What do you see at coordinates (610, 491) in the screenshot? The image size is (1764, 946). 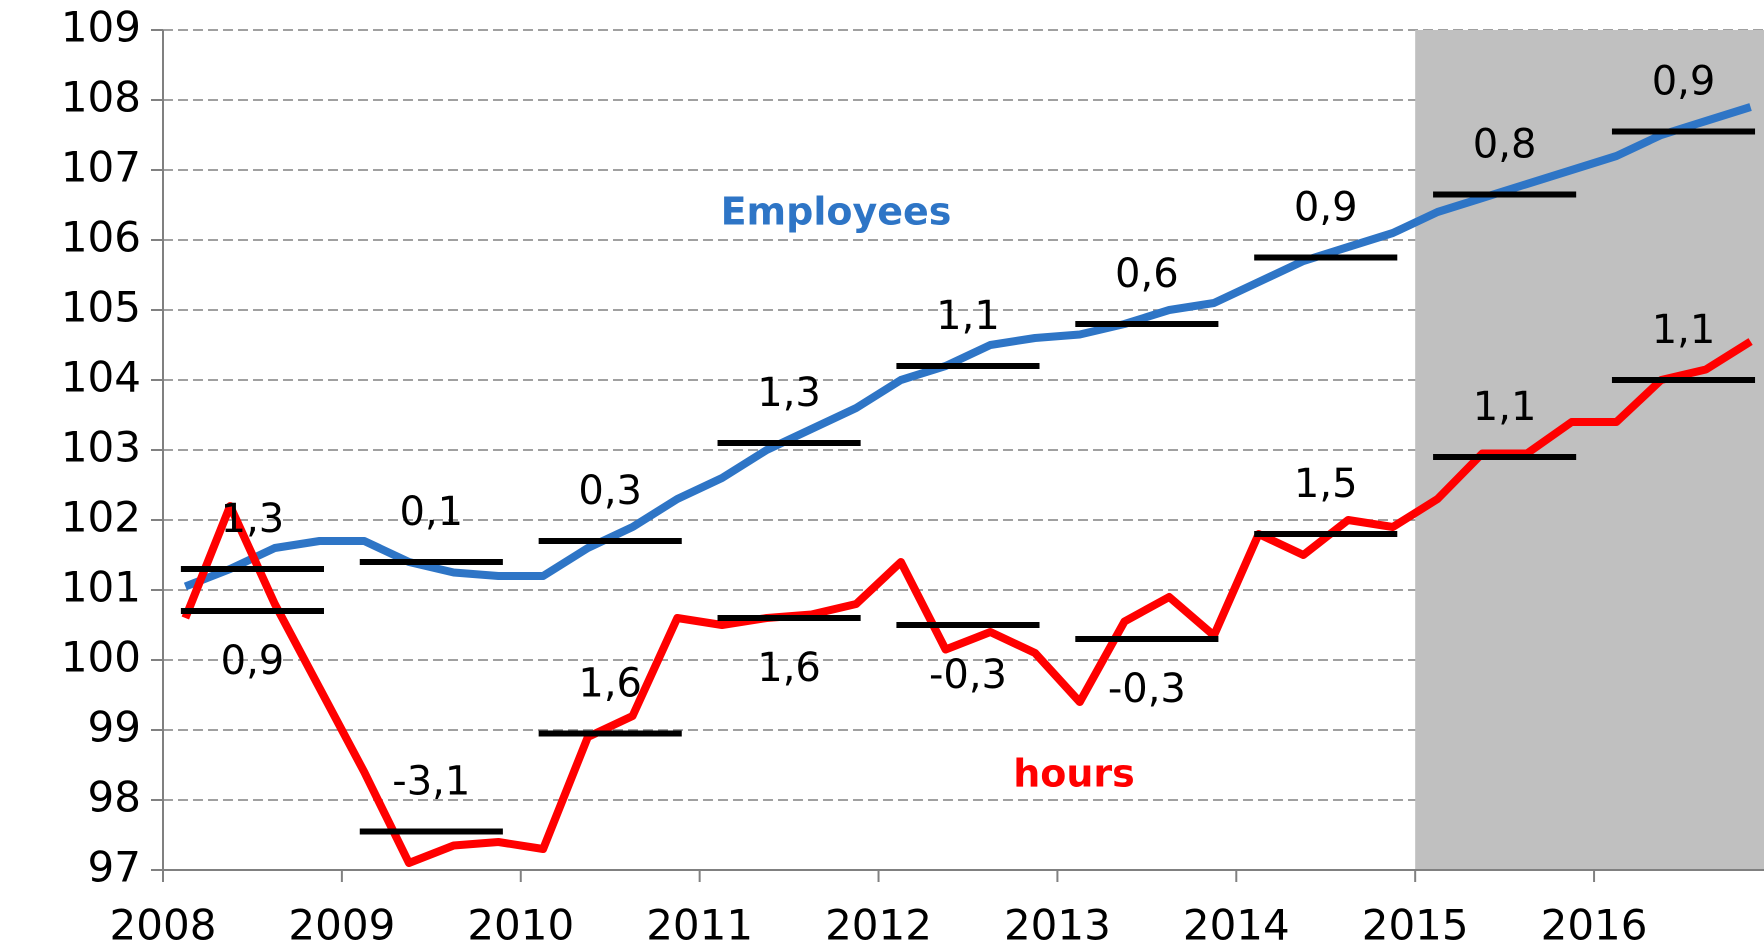 I see `growth-label: 0,3` at bounding box center [610, 491].